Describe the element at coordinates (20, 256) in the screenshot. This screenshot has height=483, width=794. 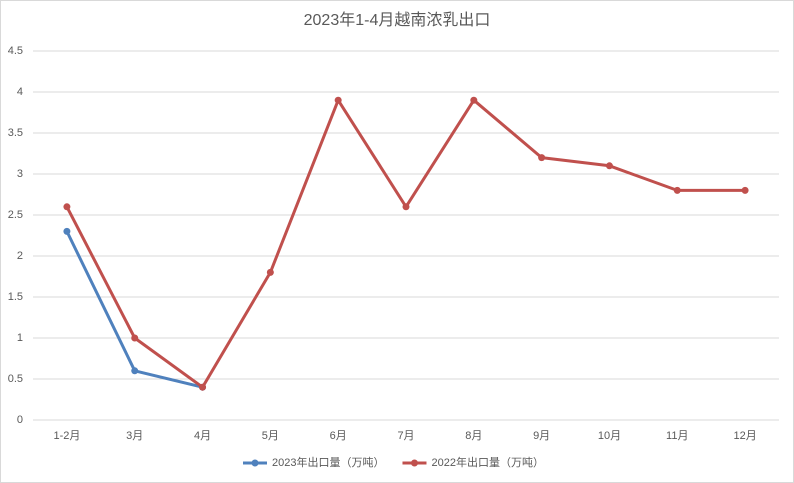
I see `y-tick-label: 2` at that location.